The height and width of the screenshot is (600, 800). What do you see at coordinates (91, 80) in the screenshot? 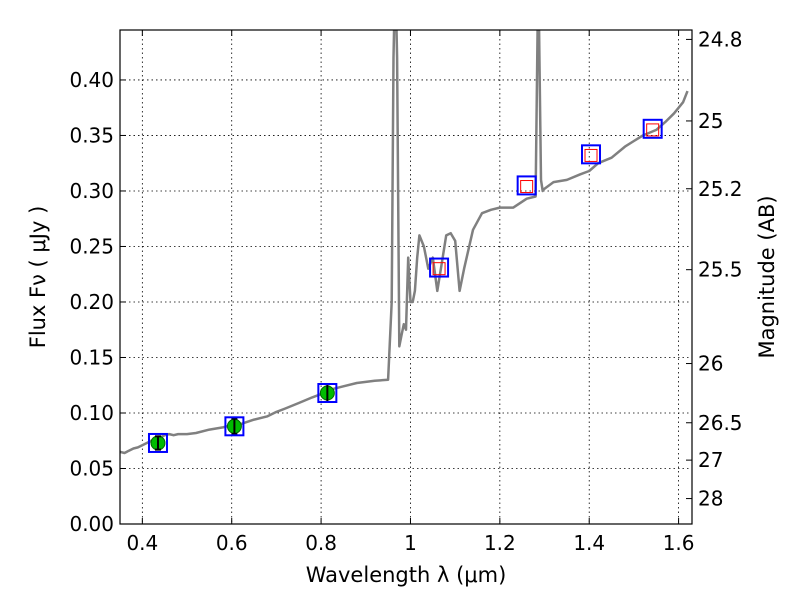
I see `y-tick-label: 0.40` at bounding box center [91, 80].